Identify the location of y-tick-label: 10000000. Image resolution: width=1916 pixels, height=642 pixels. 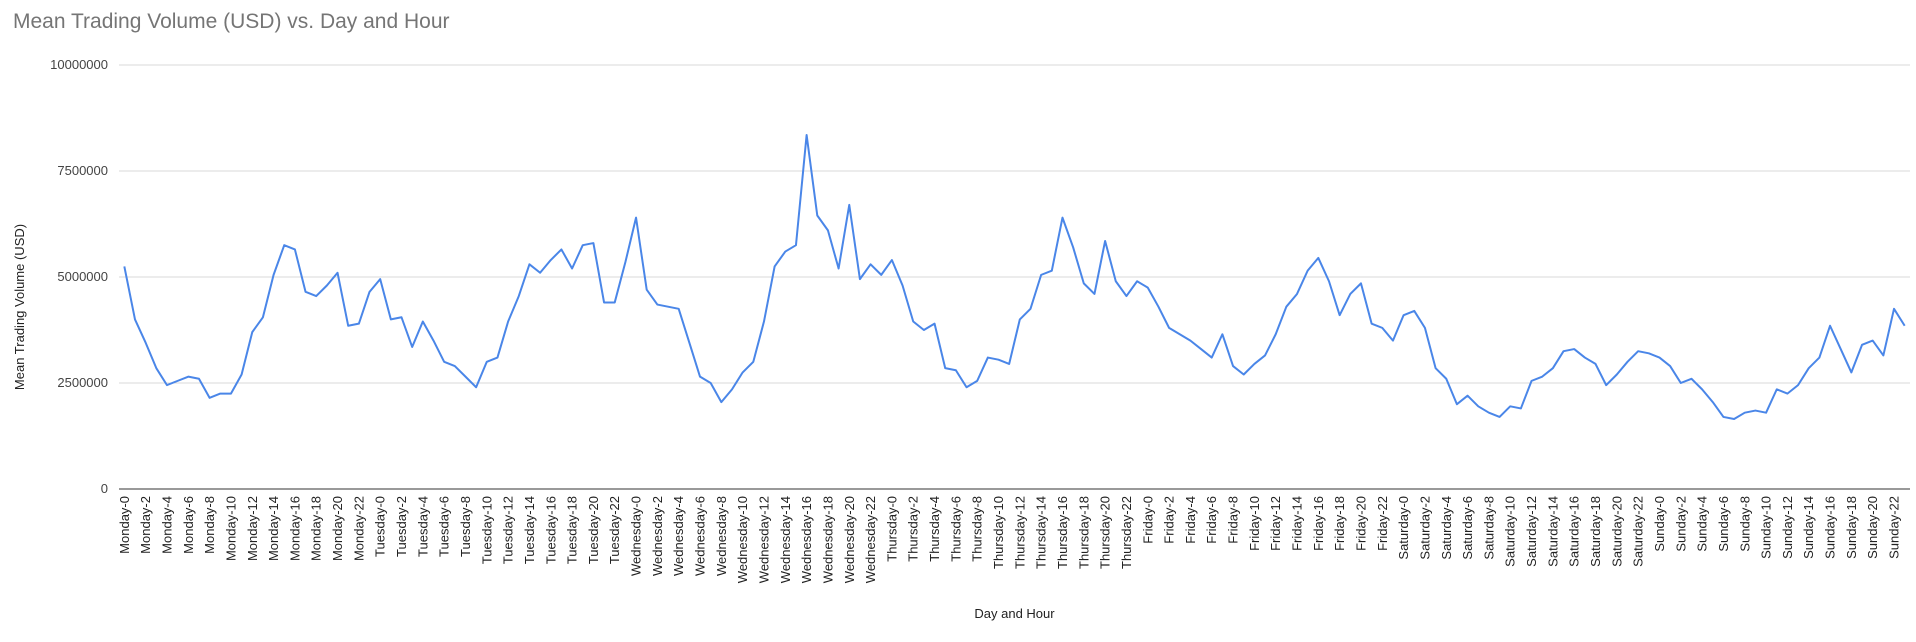
(79, 64).